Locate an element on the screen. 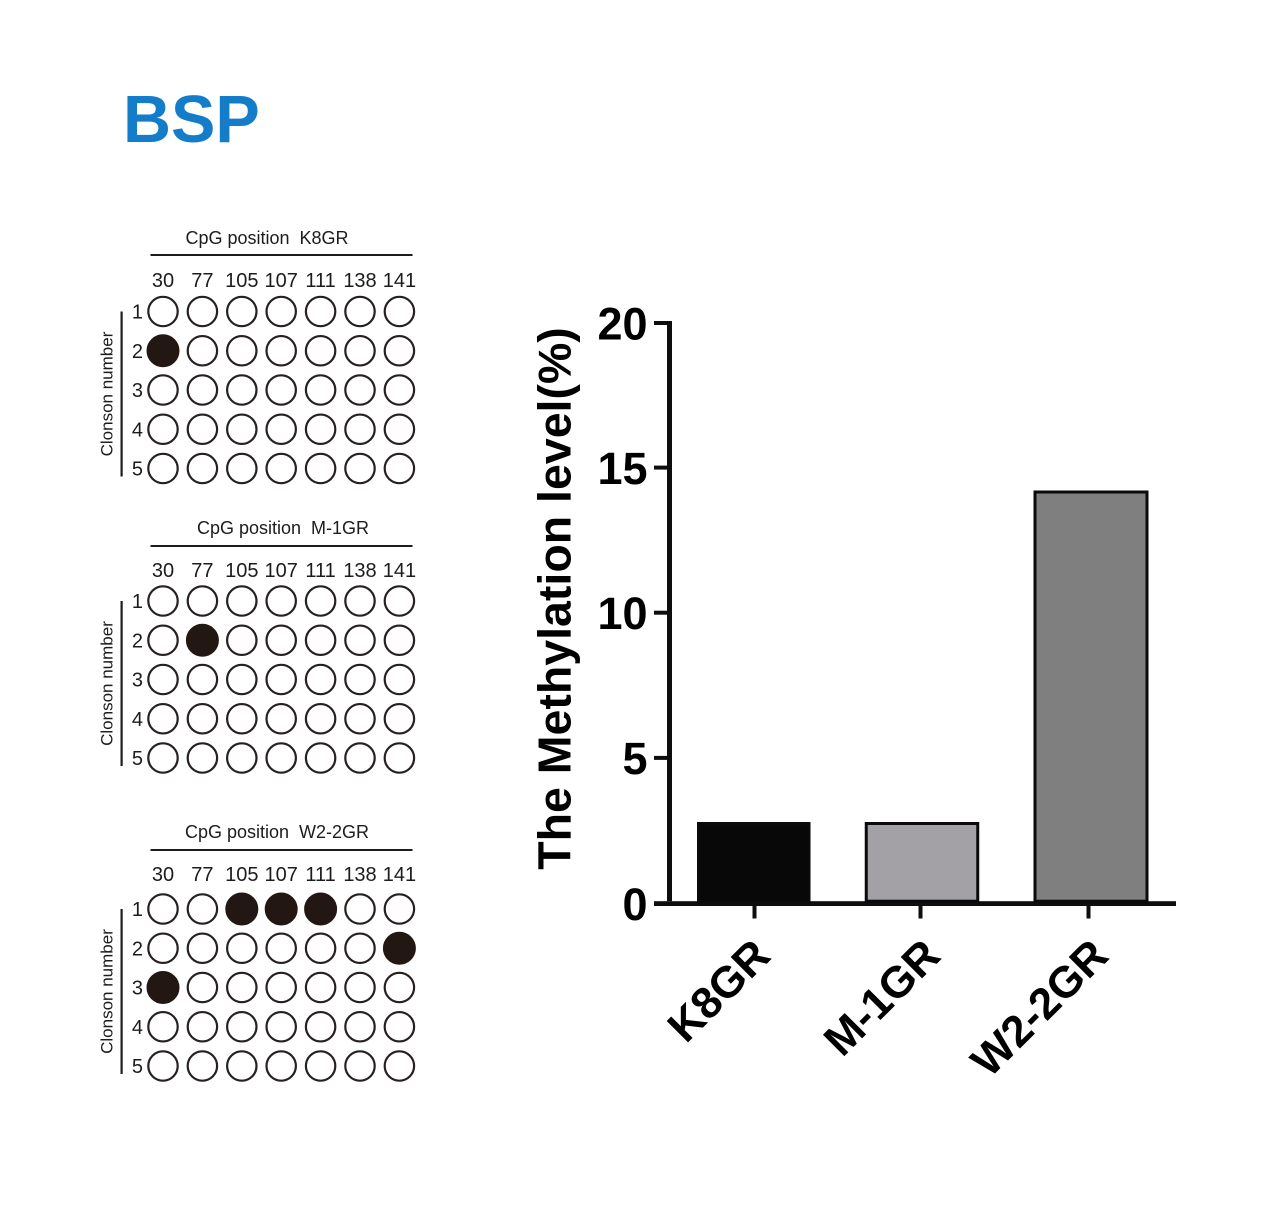 The image size is (1267, 1212). svg-text: The Methylation level(%) is located at coordinates (555, 598).